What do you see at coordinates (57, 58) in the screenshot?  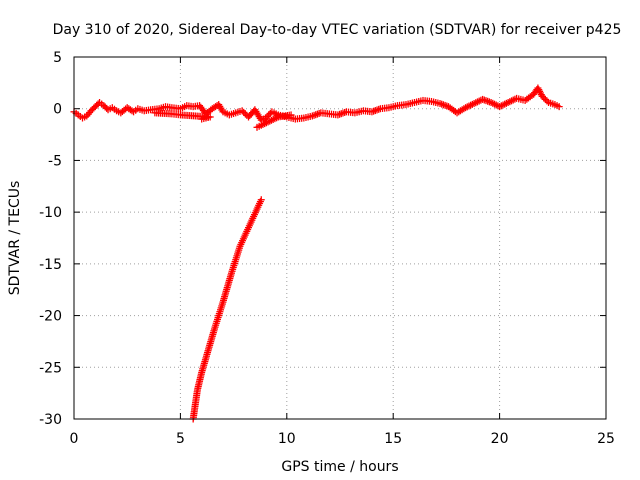 I see `y-tick-label: 5` at bounding box center [57, 58].